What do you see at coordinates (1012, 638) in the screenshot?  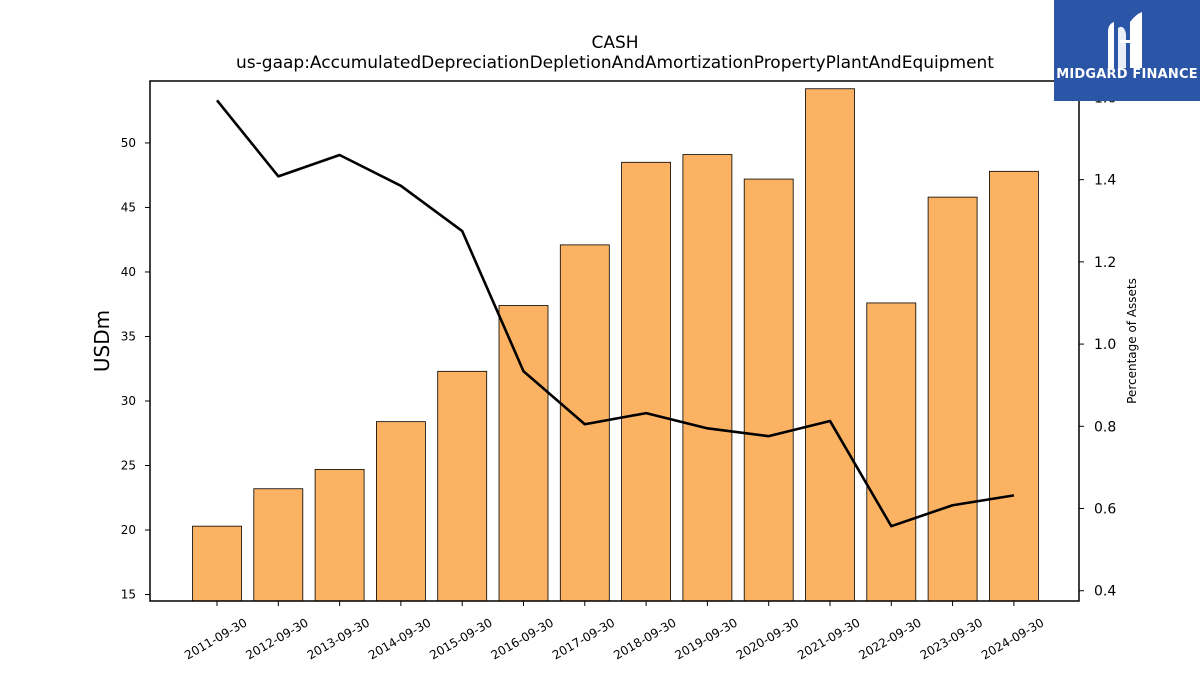 I see `x-tick-label: 2024-09-30` at bounding box center [1012, 638].